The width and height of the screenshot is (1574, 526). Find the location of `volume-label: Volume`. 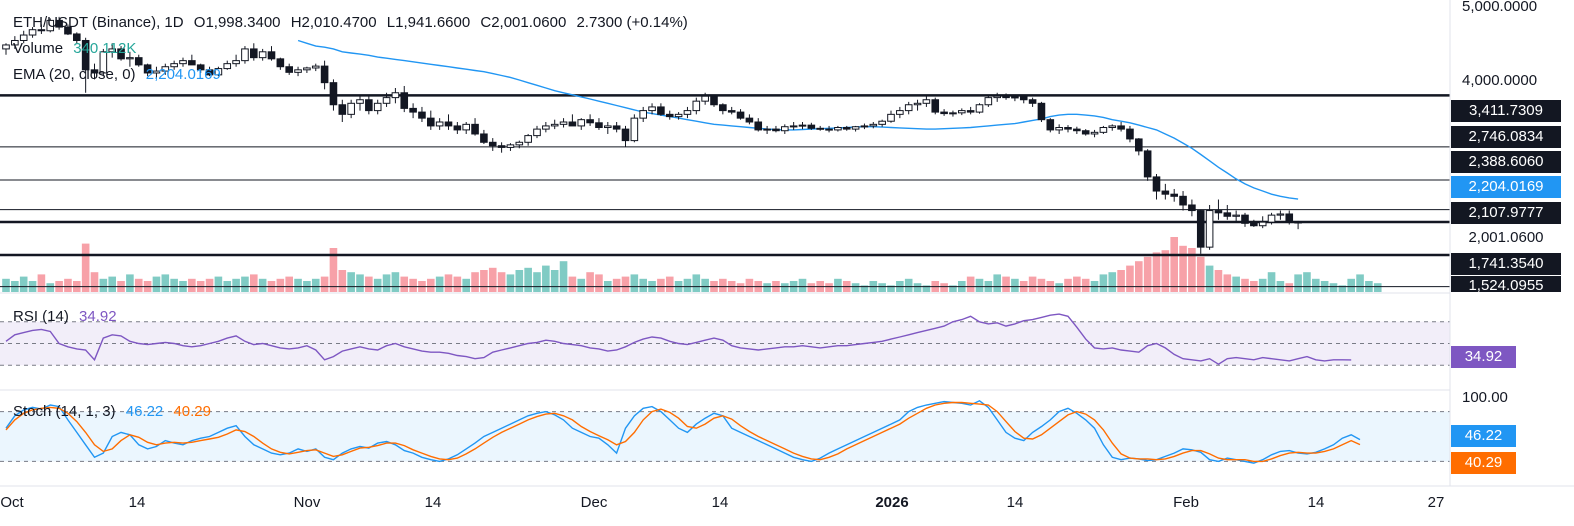

volume-label: Volume is located at coordinates (38, 48).